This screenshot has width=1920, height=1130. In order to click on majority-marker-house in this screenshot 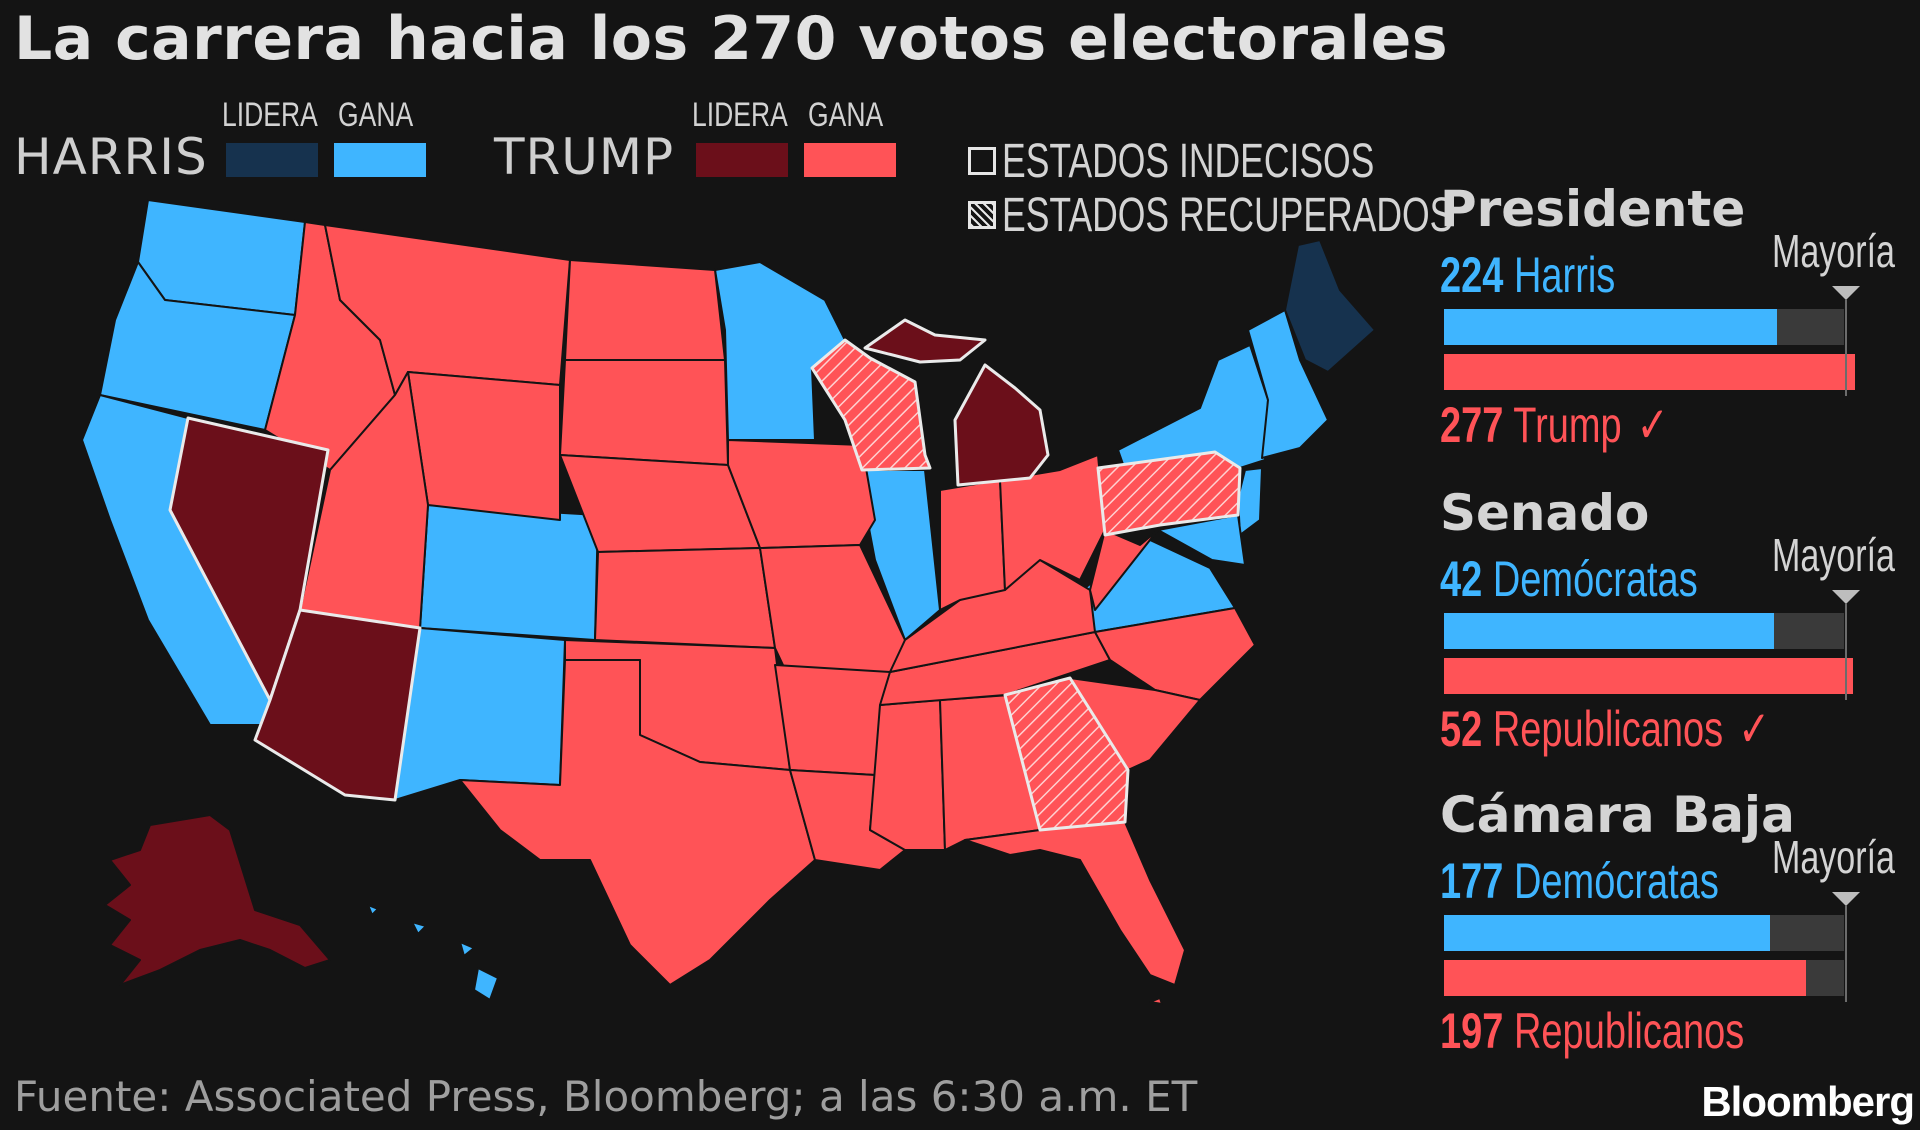, I will do `click(1846, 899)`.